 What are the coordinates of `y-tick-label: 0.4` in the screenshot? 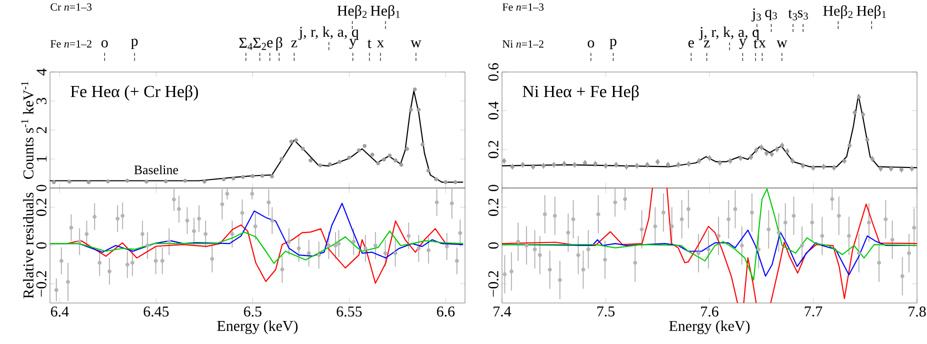 It's located at (493, 111).